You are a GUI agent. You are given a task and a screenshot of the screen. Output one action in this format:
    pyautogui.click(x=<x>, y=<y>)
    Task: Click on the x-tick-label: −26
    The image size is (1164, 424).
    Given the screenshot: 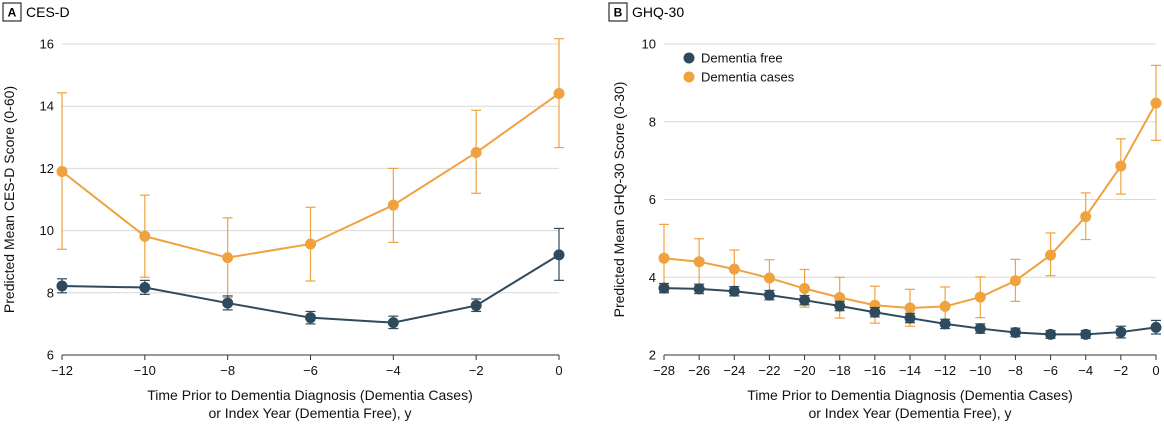 What is the action you would take?
    pyautogui.click(x=699, y=370)
    